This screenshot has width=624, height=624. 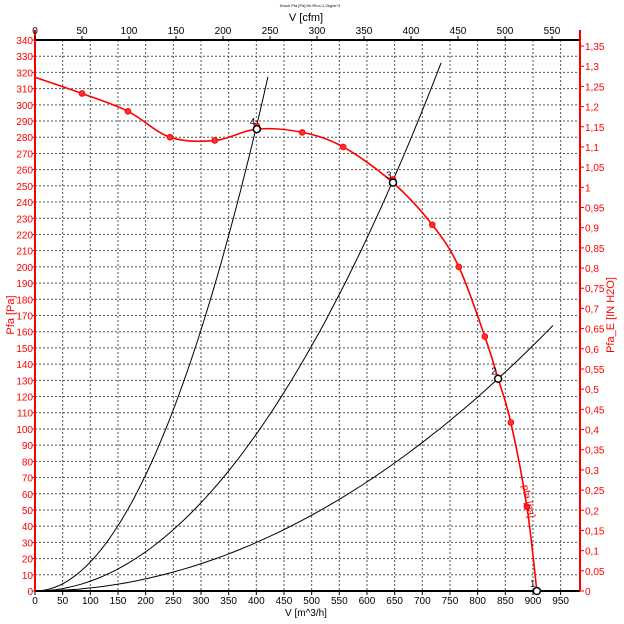 What do you see at coordinates (28, 511) in the screenshot?
I see `y-tick-label: 50` at bounding box center [28, 511].